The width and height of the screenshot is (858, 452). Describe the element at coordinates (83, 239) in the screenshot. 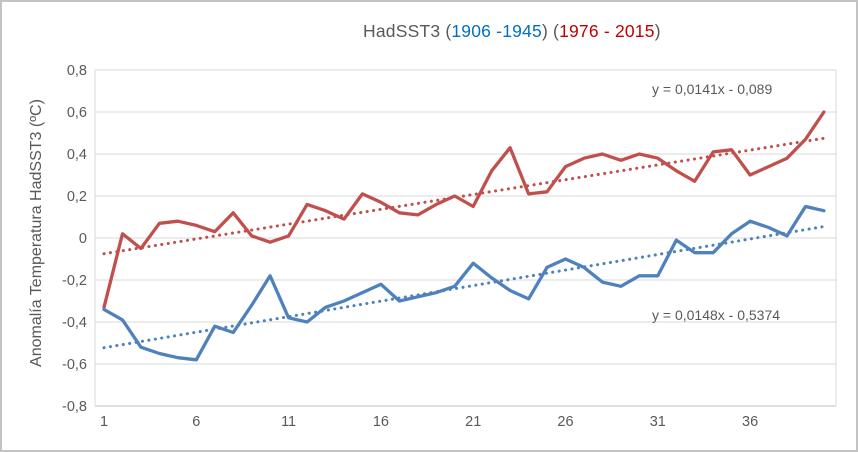

I see `y-tick-label: 0` at that location.